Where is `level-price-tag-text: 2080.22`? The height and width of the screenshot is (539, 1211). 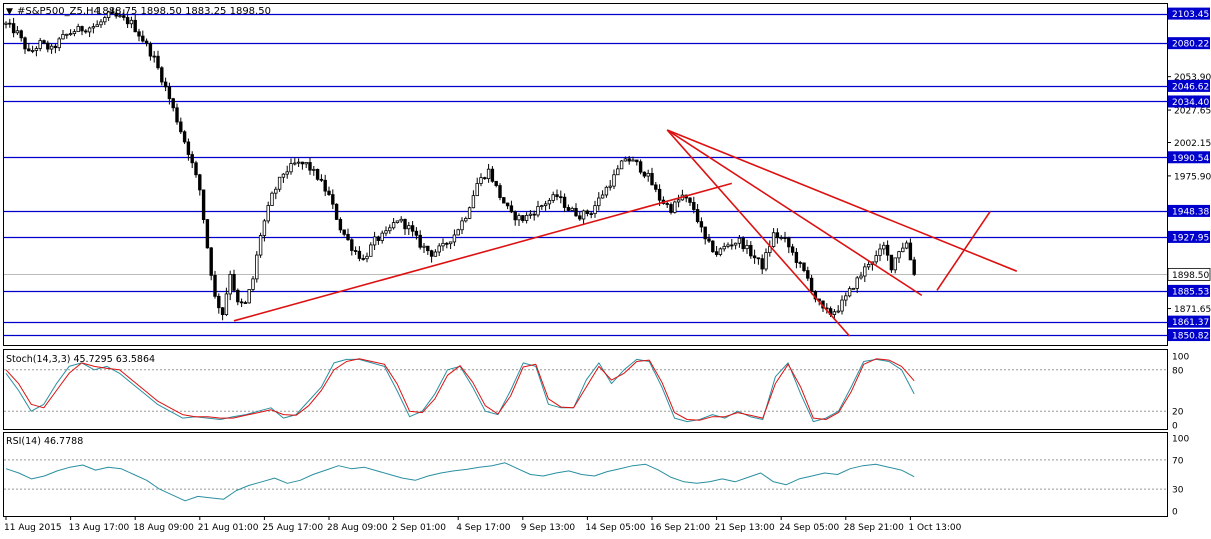 level-price-tag-text: 2080.22 is located at coordinates (1190, 45).